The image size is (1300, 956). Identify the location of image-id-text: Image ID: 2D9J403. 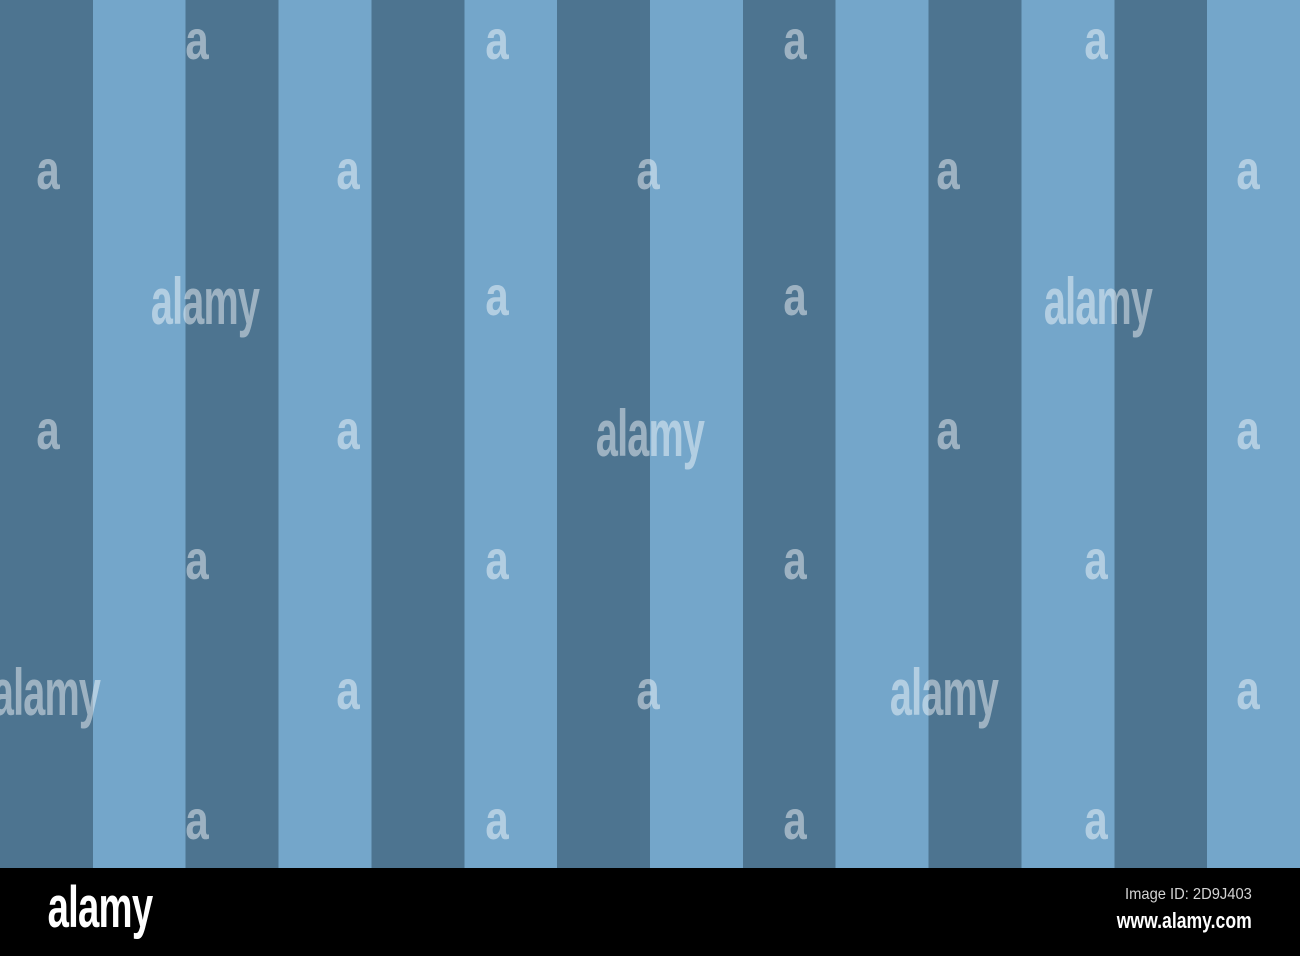
(1188, 894).